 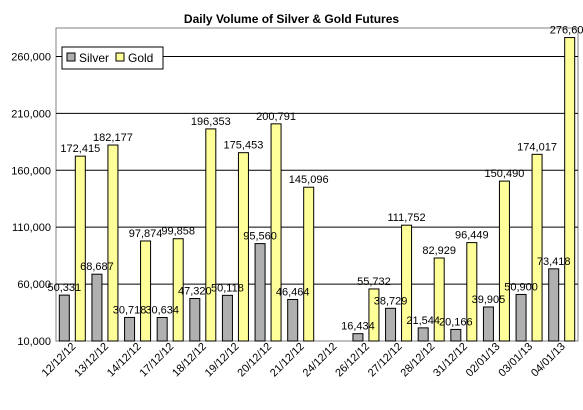 I want to click on silver-data-label: 50,331, so click(x=64, y=288).